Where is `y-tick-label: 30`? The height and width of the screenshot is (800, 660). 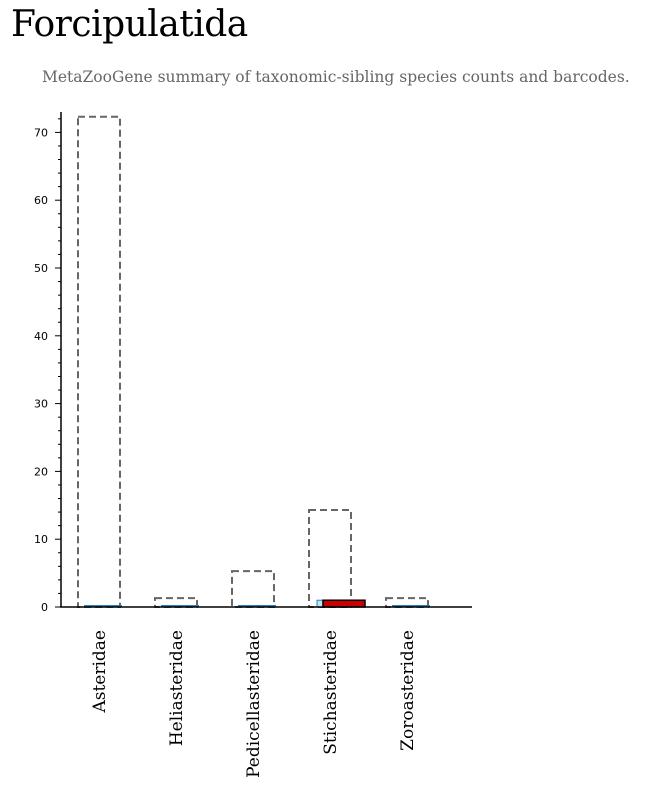 y-tick-label: 30 is located at coordinates (41, 404).